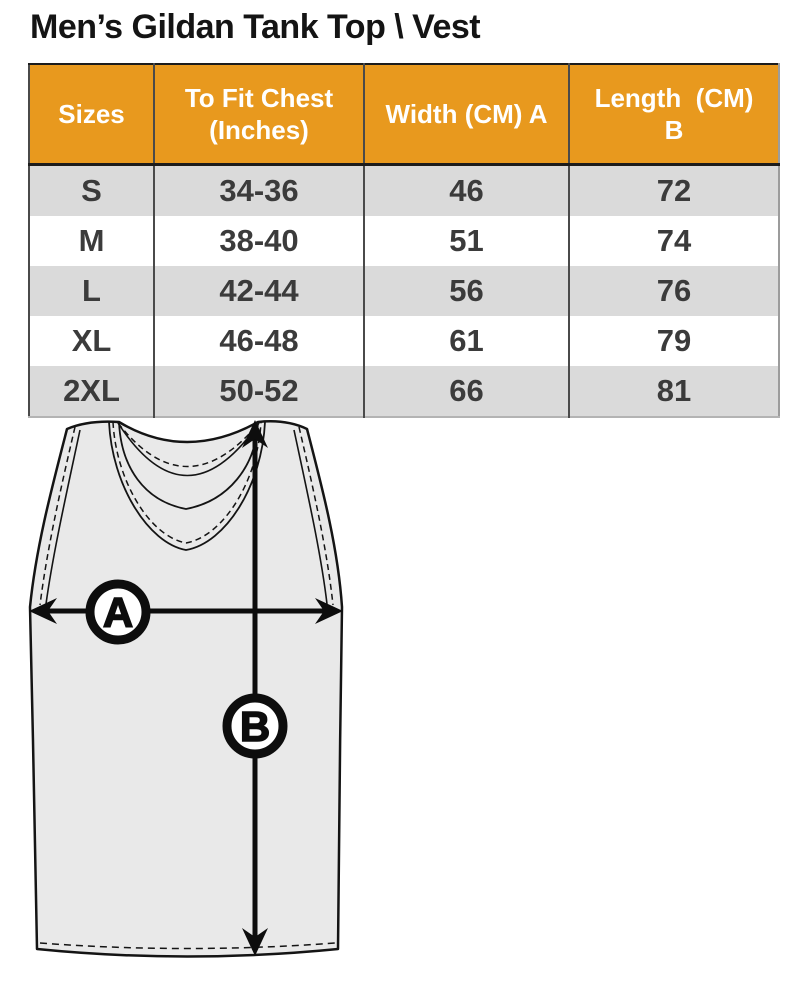  What do you see at coordinates (674, 130) in the screenshot?
I see `header-line: B` at bounding box center [674, 130].